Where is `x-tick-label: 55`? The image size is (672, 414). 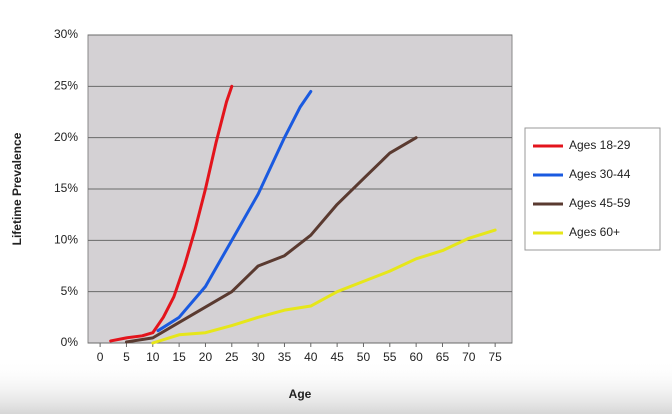 x-tick-label: 55 is located at coordinates (390, 357).